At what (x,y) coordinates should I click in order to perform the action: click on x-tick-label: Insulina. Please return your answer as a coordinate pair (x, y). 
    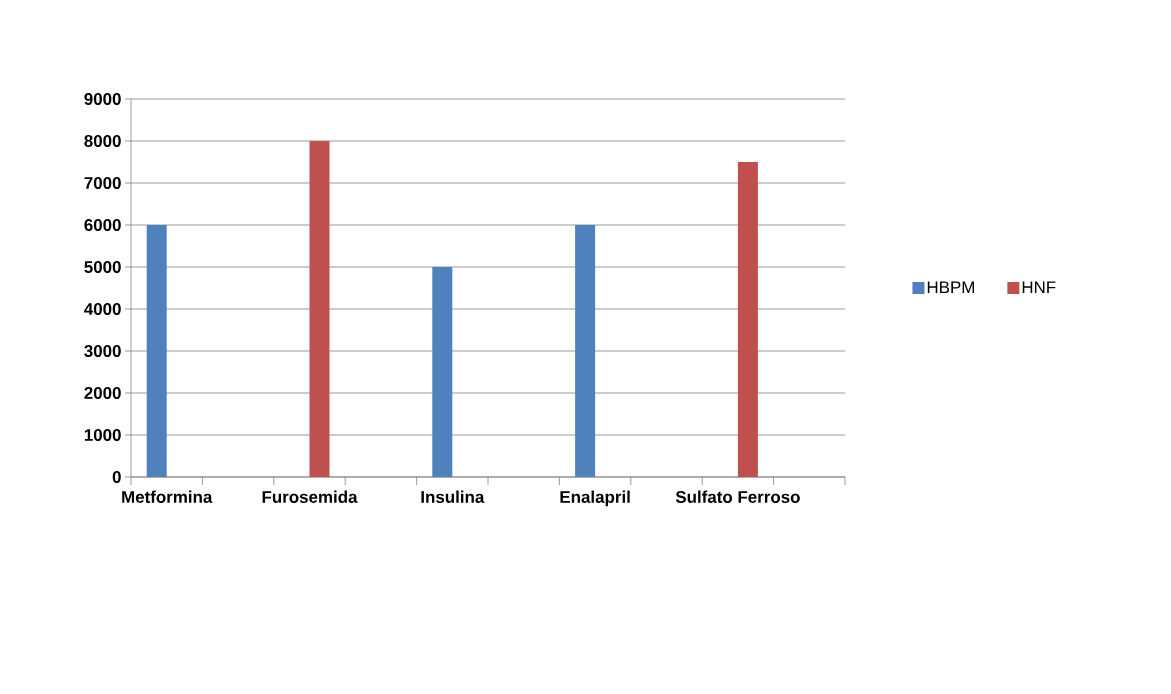
    Looking at the image, I should click on (453, 496).